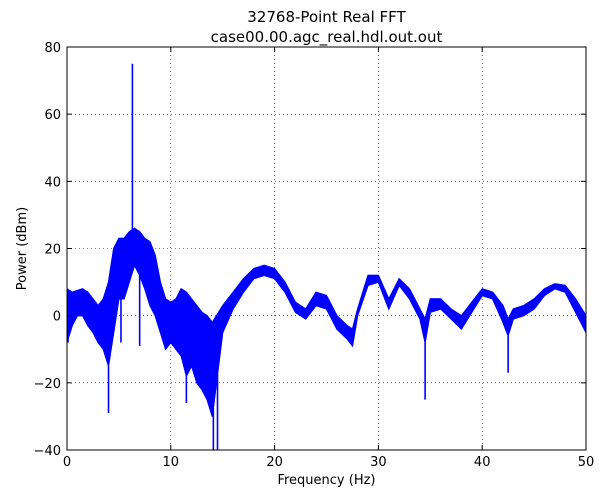  I want to click on y-tick-label: −40, so click(47, 451).